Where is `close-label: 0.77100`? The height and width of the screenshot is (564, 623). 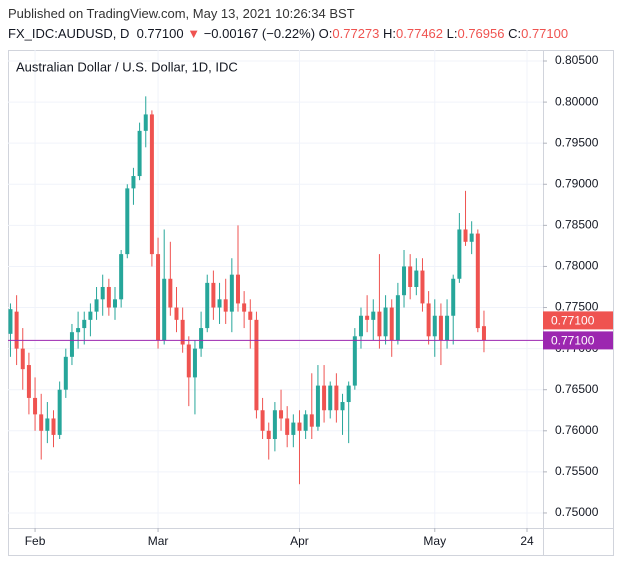
close-label: 0.77100 is located at coordinates (573, 321).